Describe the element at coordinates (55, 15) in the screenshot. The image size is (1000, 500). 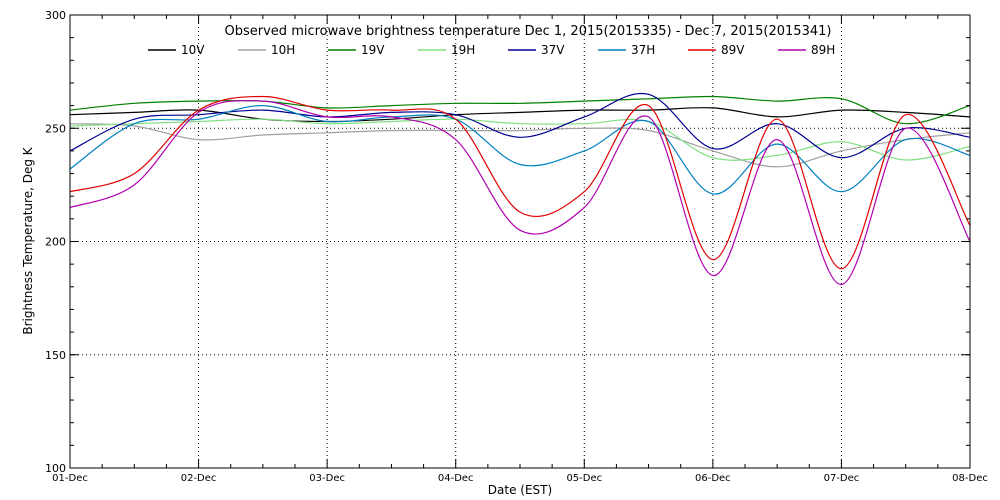
I see `y-tick-label: 300` at that location.